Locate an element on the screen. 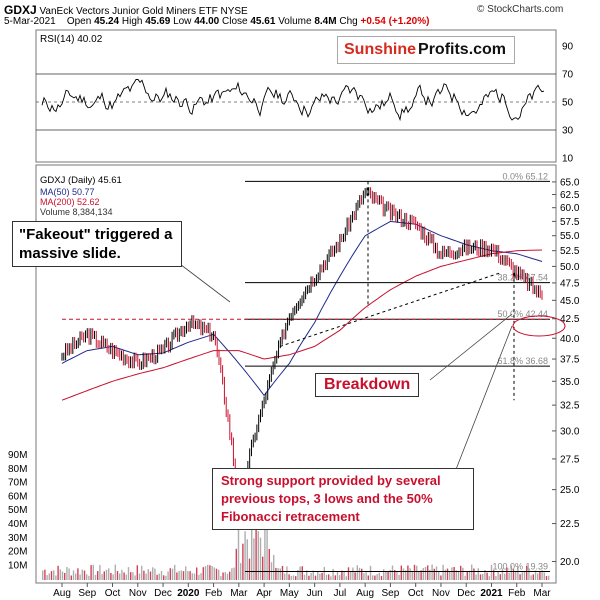  breakdown-annotation: Breakdown is located at coordinates (367, 385).